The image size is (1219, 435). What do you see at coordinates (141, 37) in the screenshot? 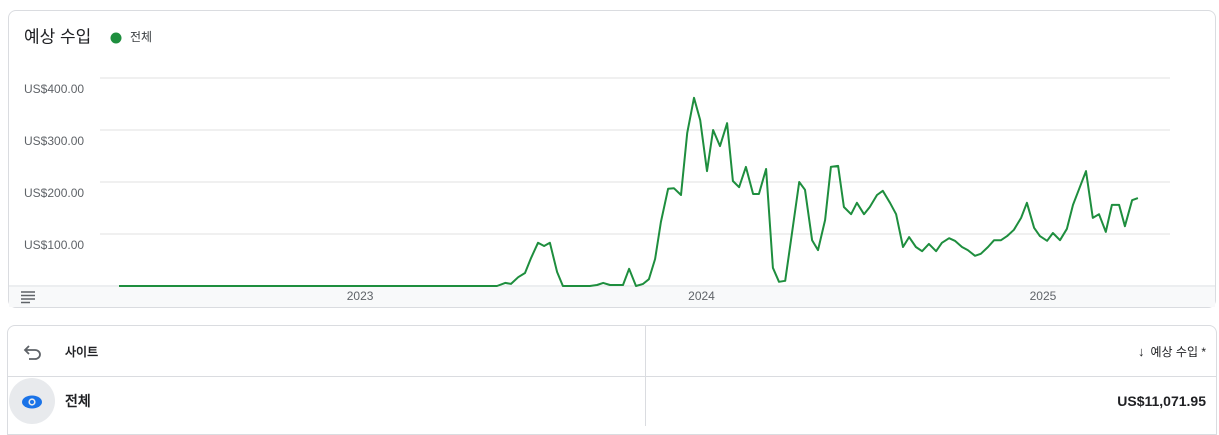
I see `legend-label: 전체` at bounding box center [141, 37].